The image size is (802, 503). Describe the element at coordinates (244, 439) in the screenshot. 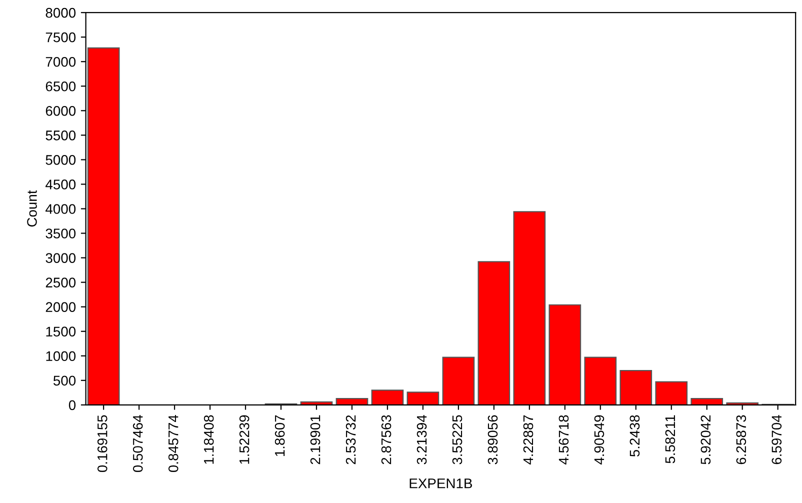

I see `x-tick-label: 1.52239` at that location.